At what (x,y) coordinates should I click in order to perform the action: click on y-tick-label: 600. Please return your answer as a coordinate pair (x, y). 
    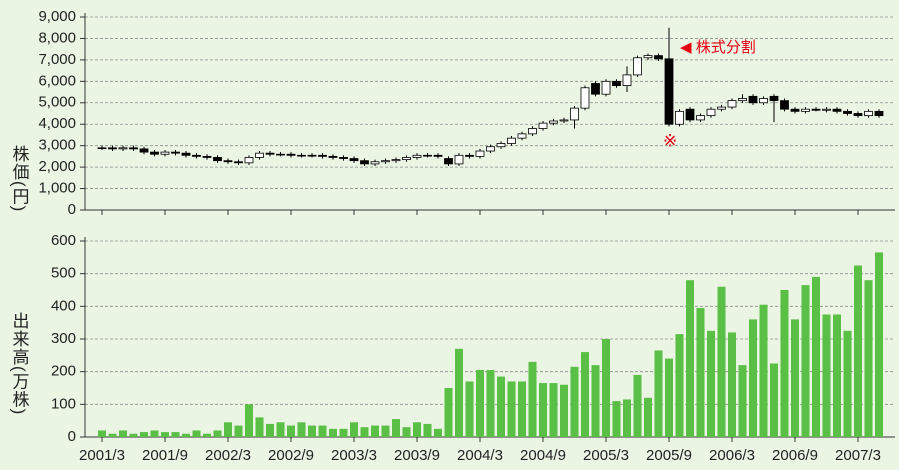
    Looking at the image, I should click on (63, 240).